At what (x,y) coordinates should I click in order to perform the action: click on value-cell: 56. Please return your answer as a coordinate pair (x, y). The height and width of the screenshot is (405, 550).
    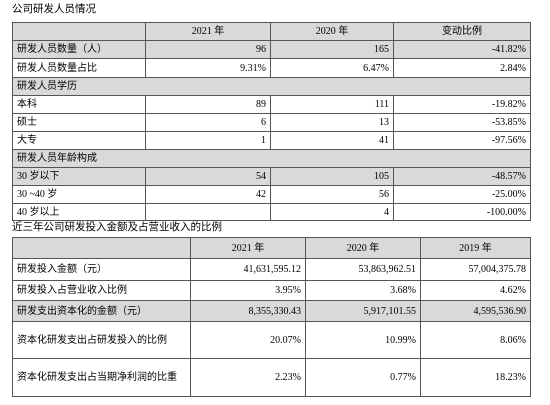
    Looking at the image, I should click on (332, 194).